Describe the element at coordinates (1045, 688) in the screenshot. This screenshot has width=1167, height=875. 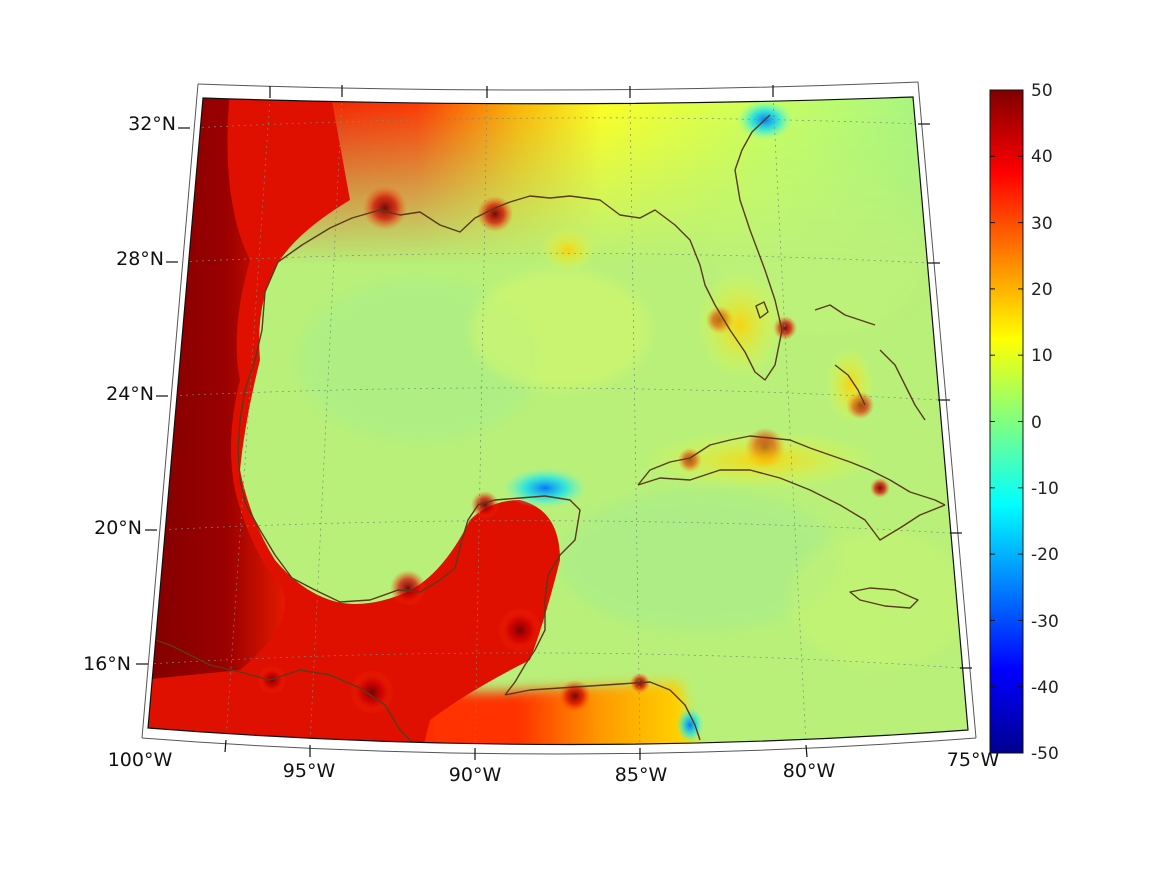
I see `colorbar-label: -40` at that location.